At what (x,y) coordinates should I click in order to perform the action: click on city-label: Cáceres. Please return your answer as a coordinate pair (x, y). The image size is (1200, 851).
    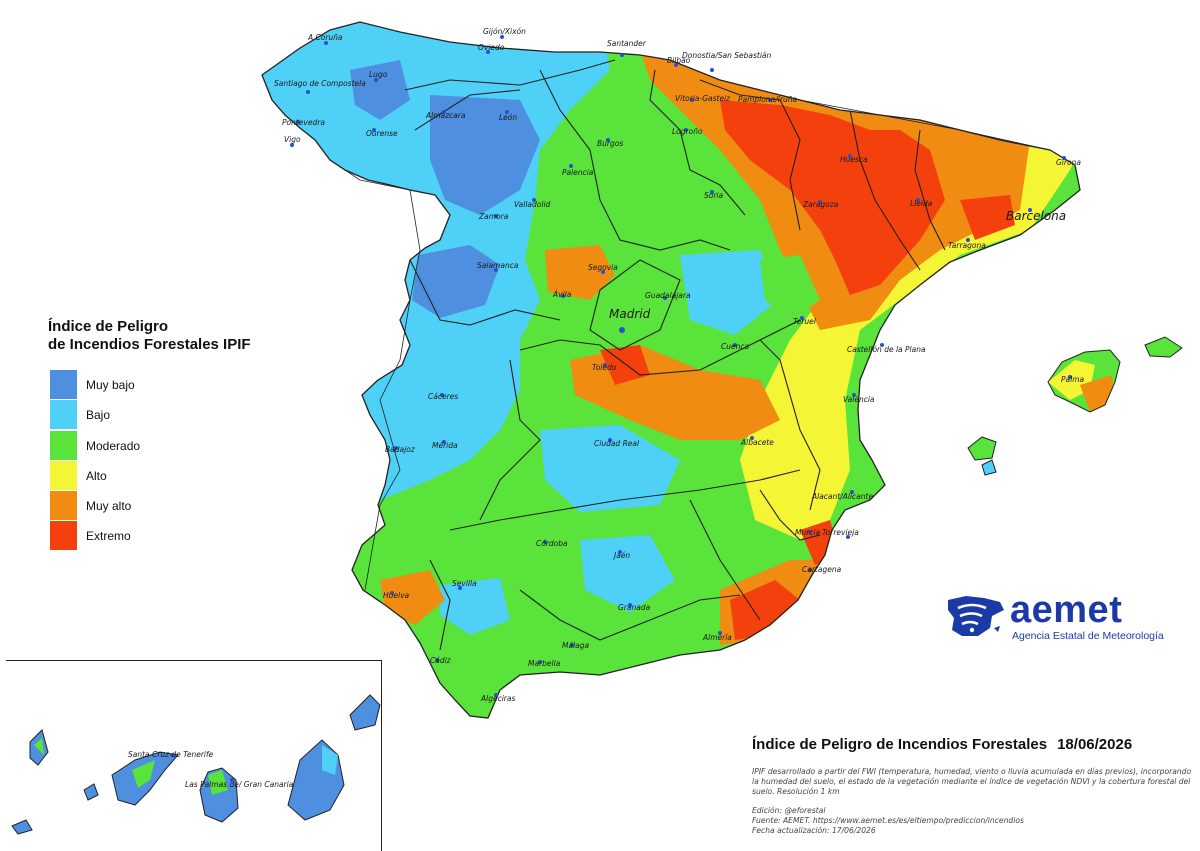
    Looking at the image, I should click on (443, 396).